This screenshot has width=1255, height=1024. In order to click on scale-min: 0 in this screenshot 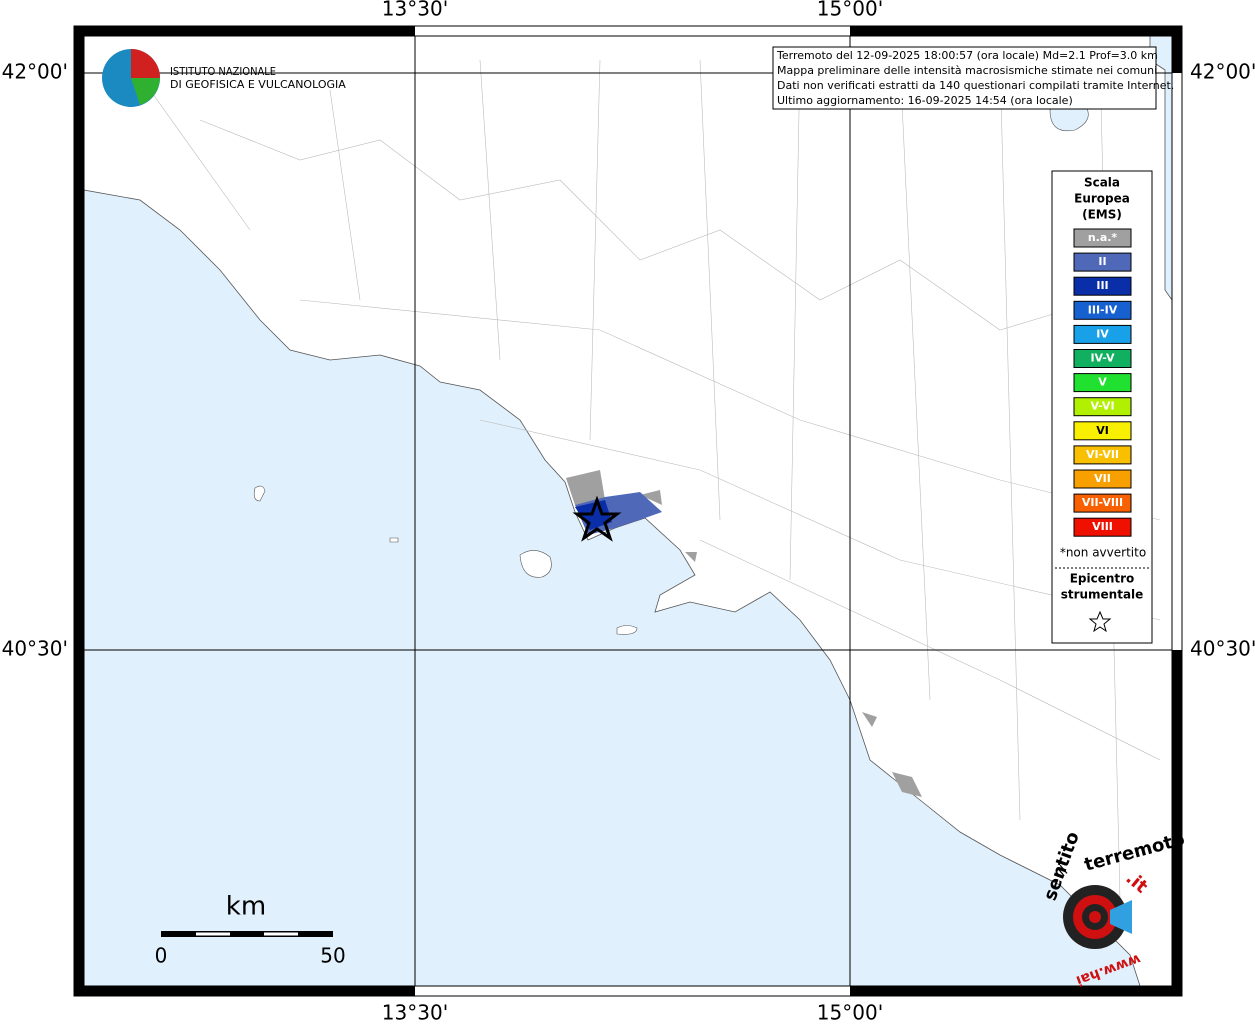, I will do `click(161, 956)`.